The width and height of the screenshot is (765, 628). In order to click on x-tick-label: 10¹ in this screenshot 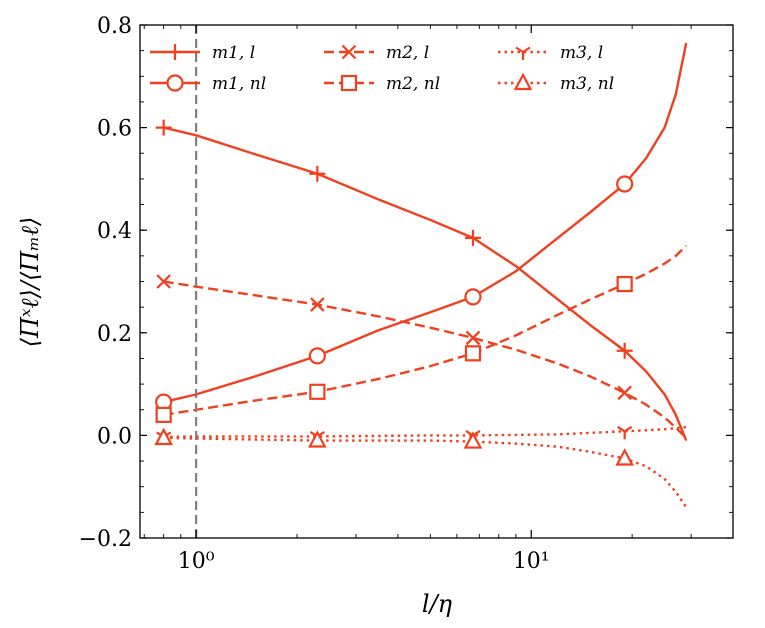, I will do `click(531, 561)`.